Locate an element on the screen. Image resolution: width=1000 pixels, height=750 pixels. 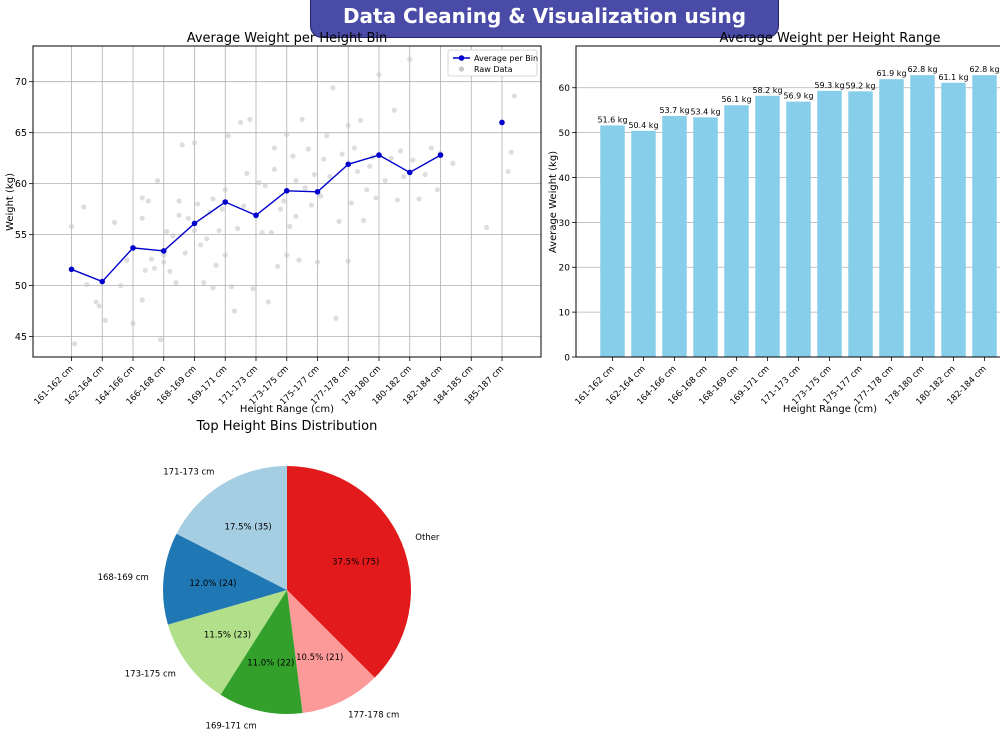
pie-slice-label: 169-171 cm is located at coordinates (231, 727).